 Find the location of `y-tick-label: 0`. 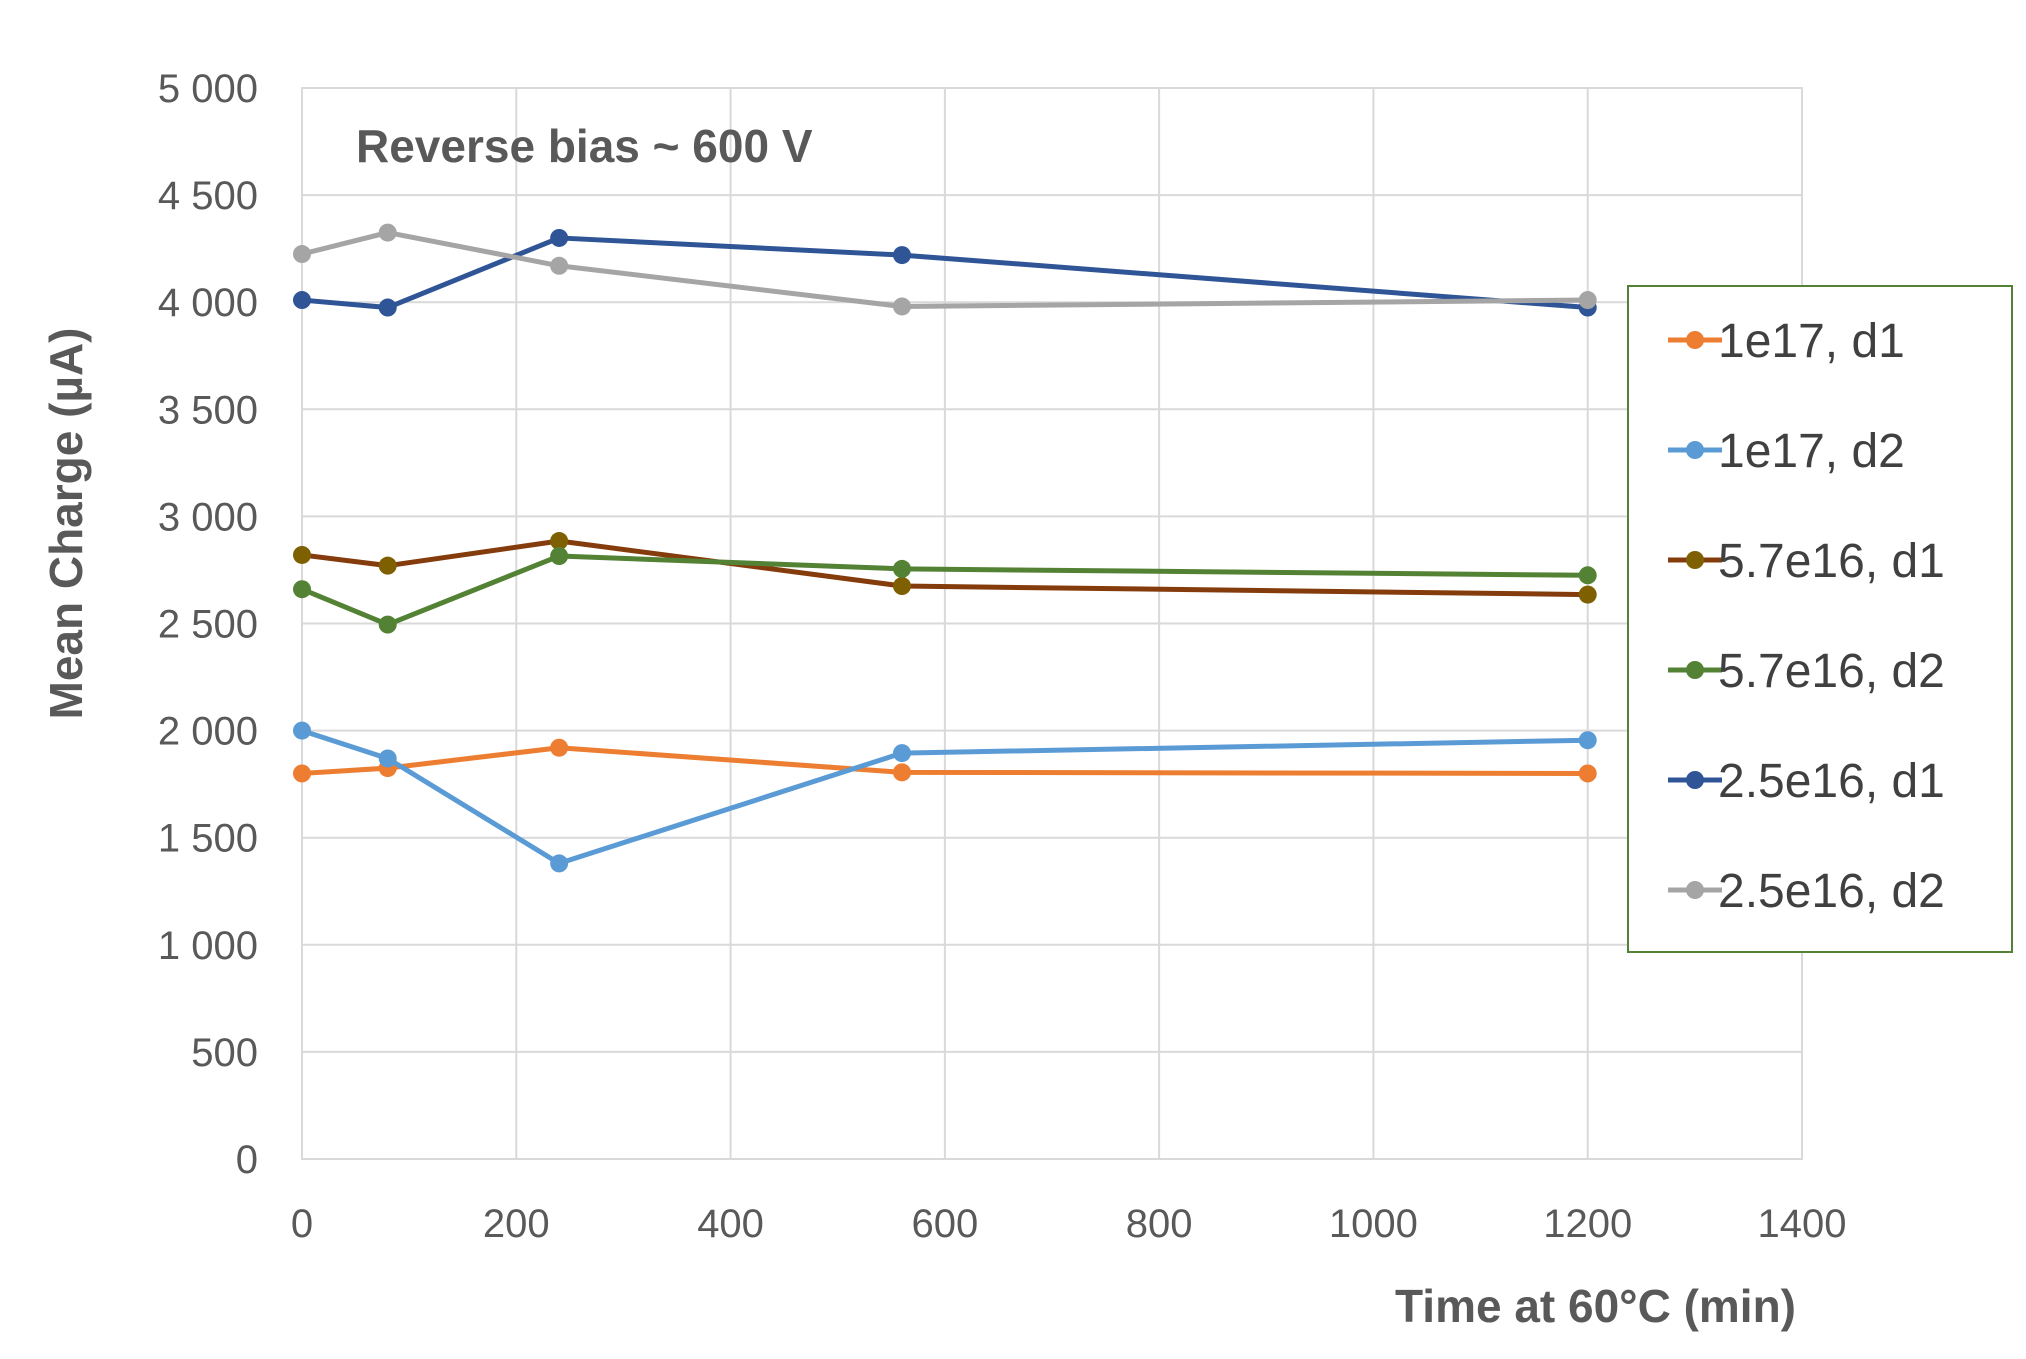

y-tick-label: 0 is located at coordinates (247, 1160).